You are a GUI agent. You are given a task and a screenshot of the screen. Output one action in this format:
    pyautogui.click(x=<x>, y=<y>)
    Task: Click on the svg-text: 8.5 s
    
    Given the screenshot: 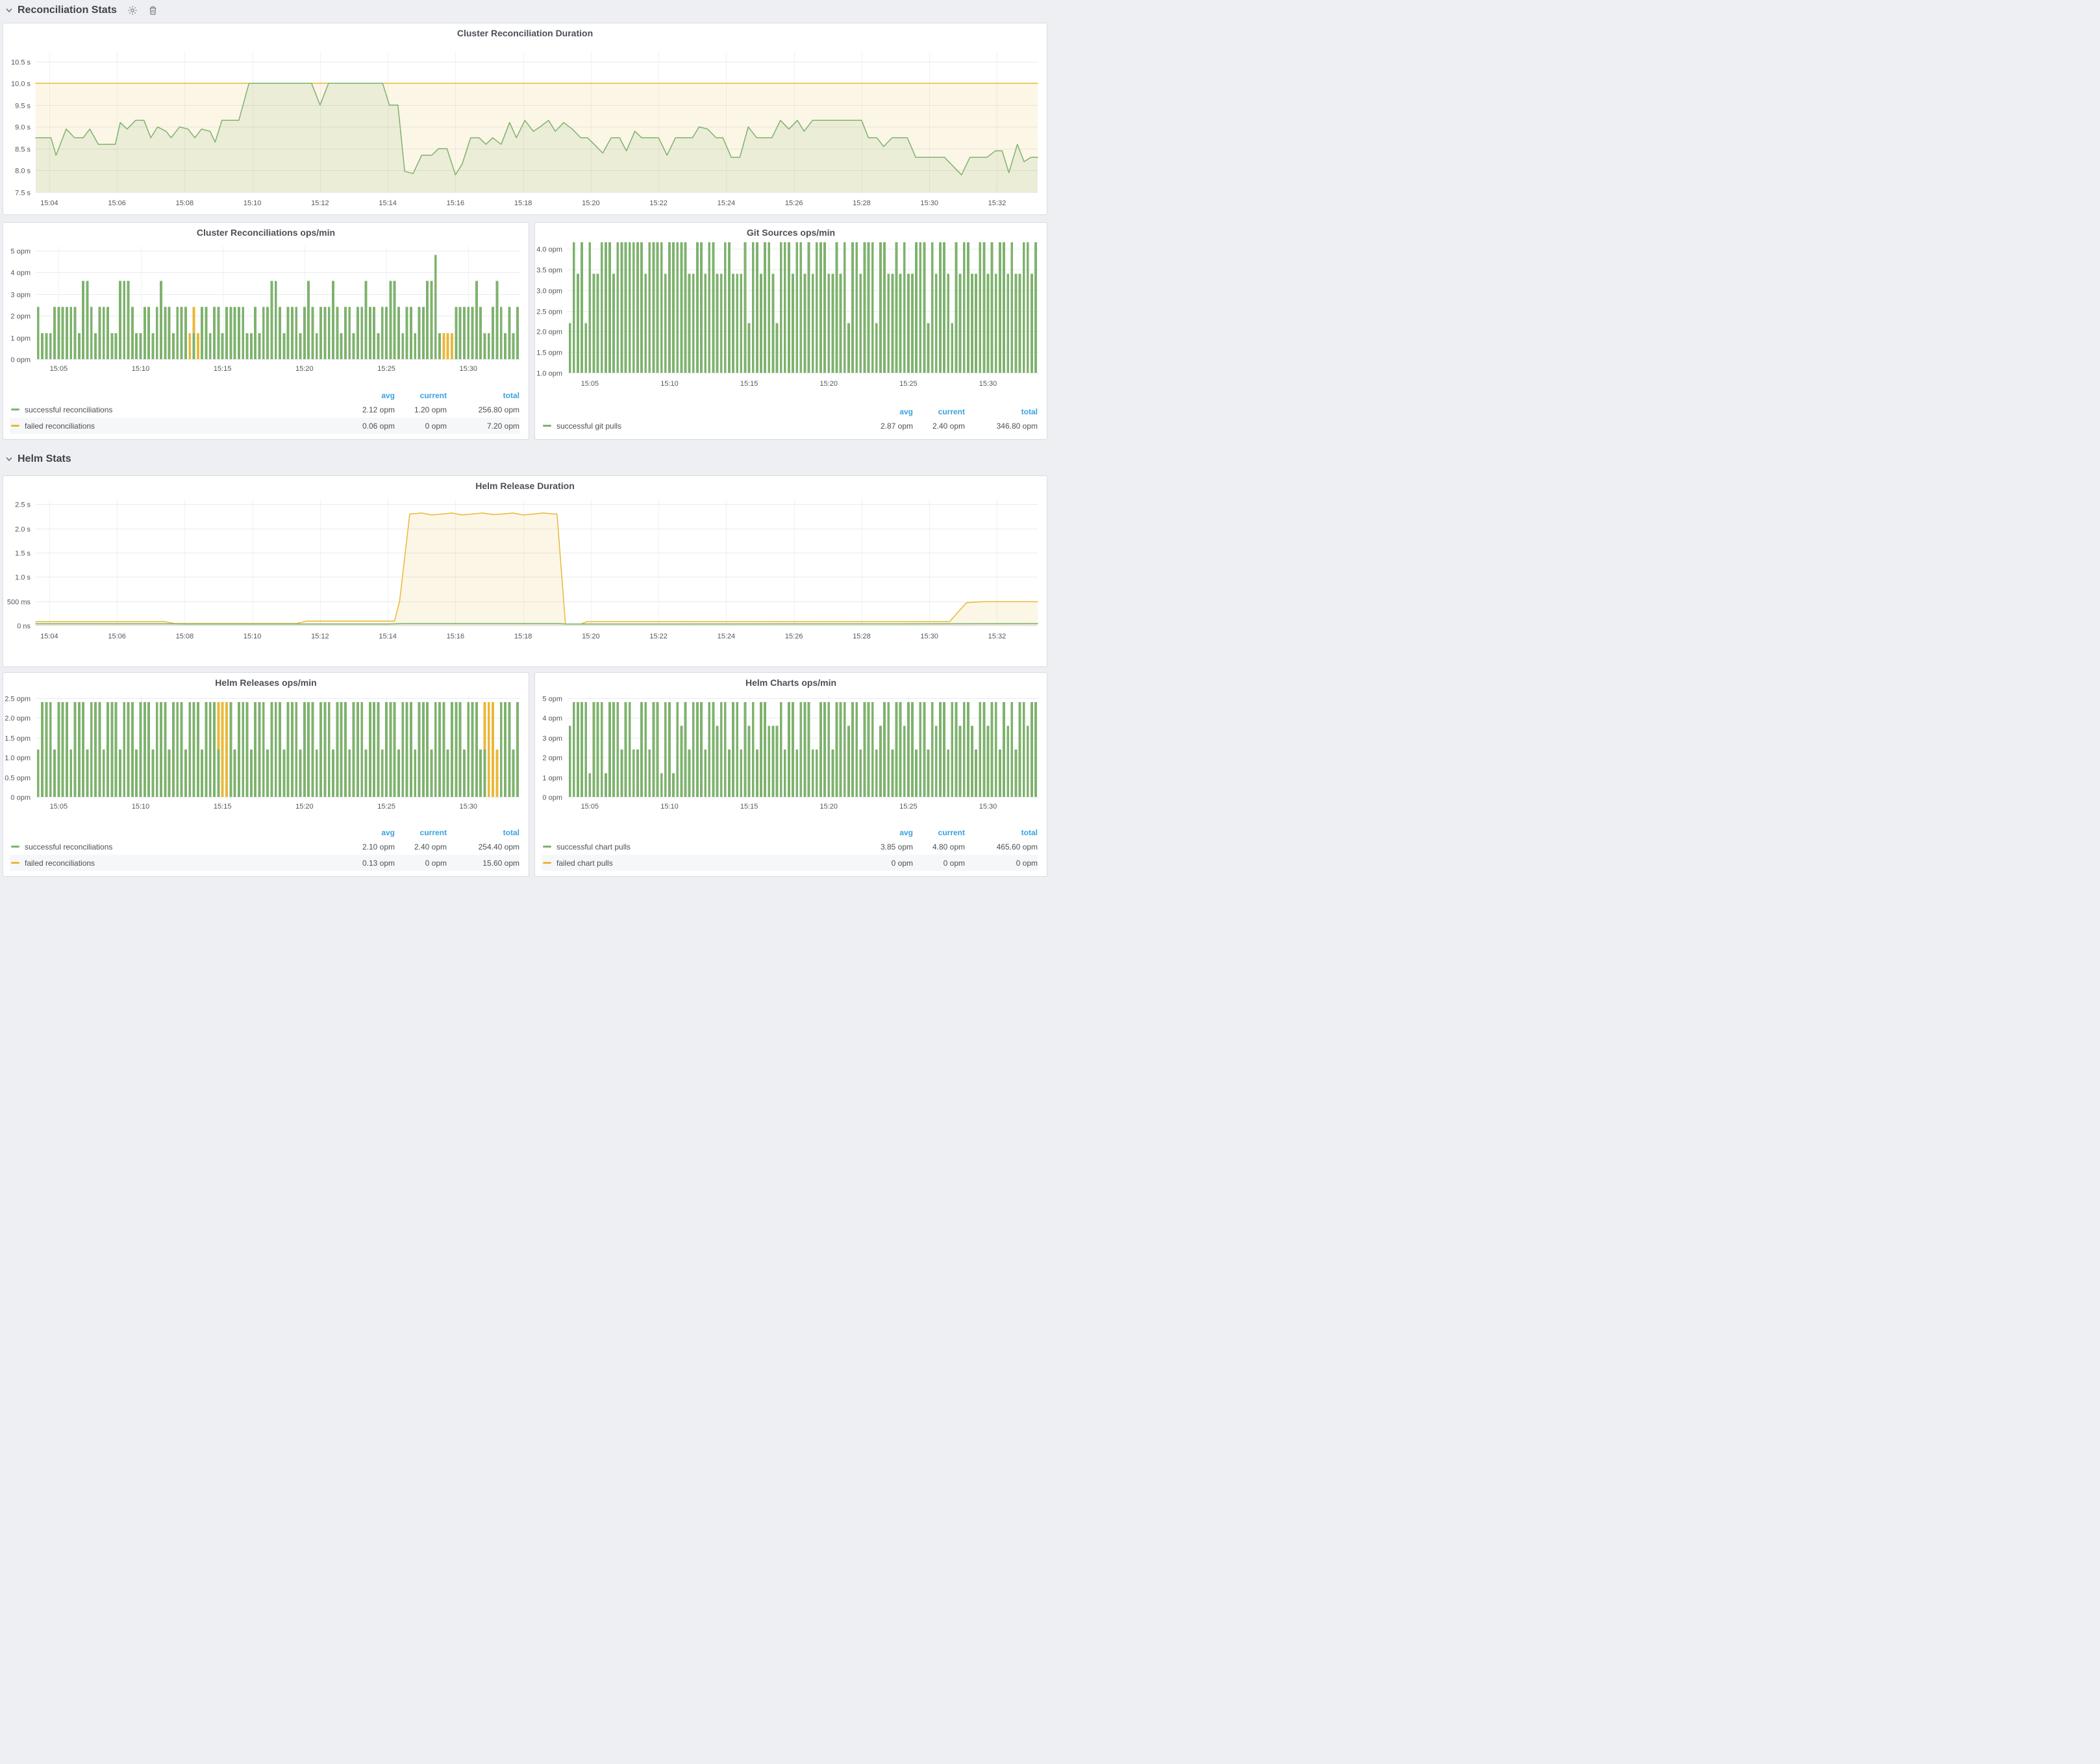 What is the action you would take?
    pyautogui.click(x=23, y=150)
    